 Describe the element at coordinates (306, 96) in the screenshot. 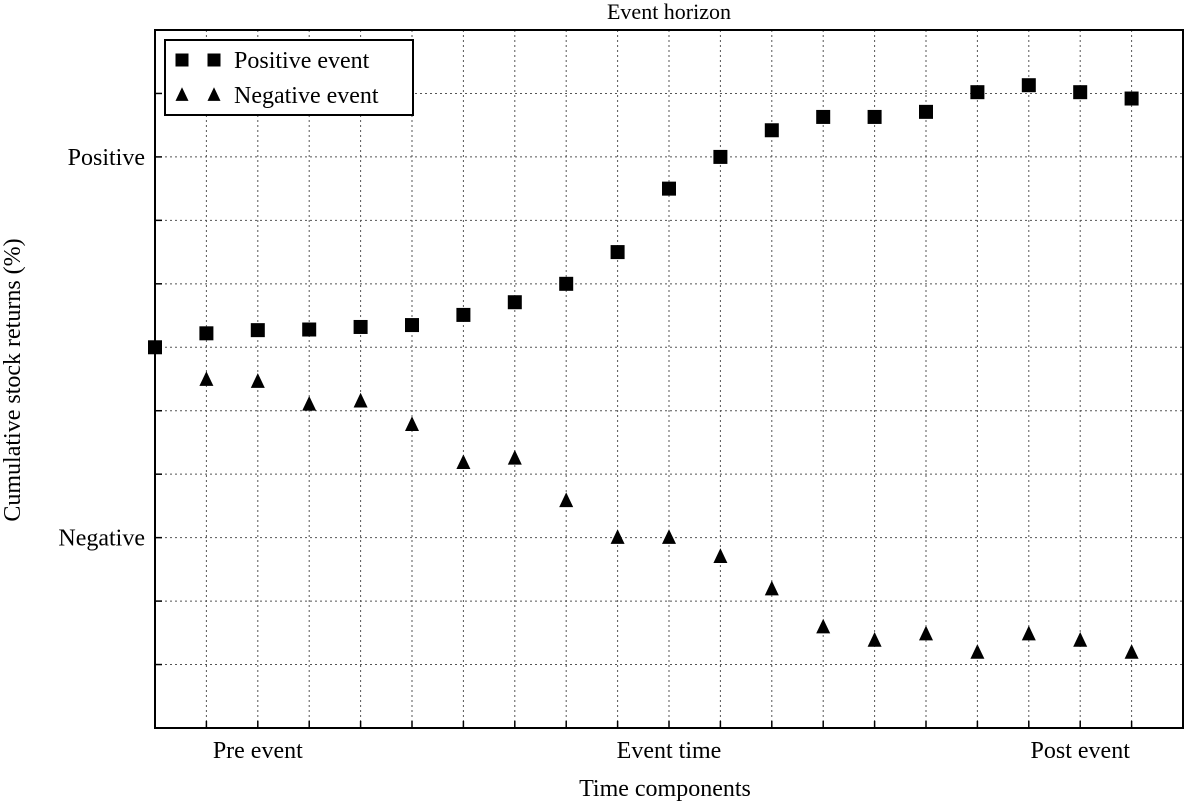

I see `legend-label: Negative event` at that location.